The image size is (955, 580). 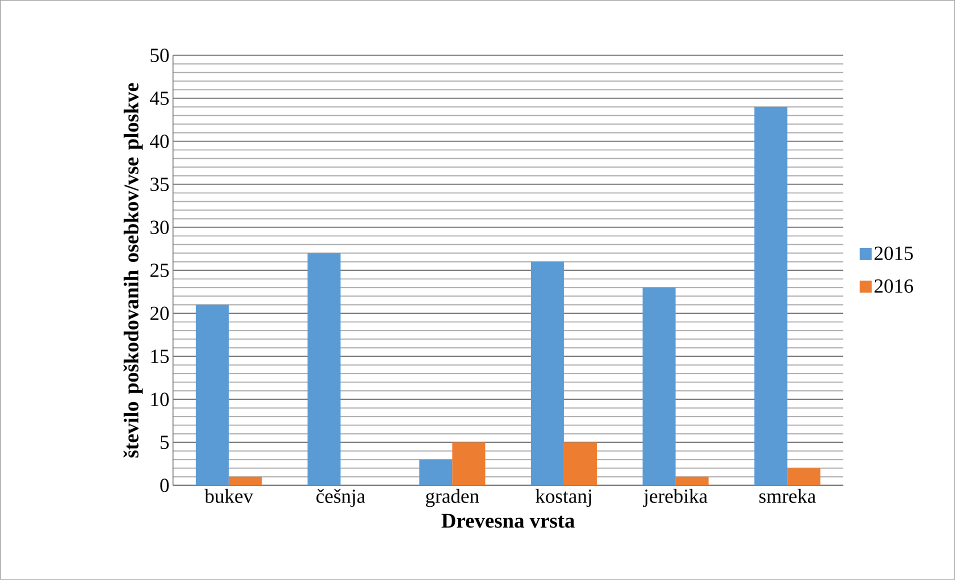 What do you see at coordinates (164, 485) in the screenshot?
I see `y-tick-label: 0` at bounding box center [164, 485].